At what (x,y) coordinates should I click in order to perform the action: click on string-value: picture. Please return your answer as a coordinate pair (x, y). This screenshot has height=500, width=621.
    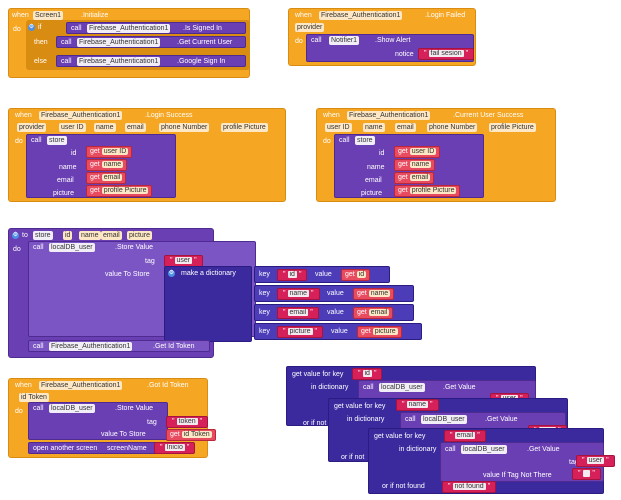
    Looking at the image, I should click on (300, 331).